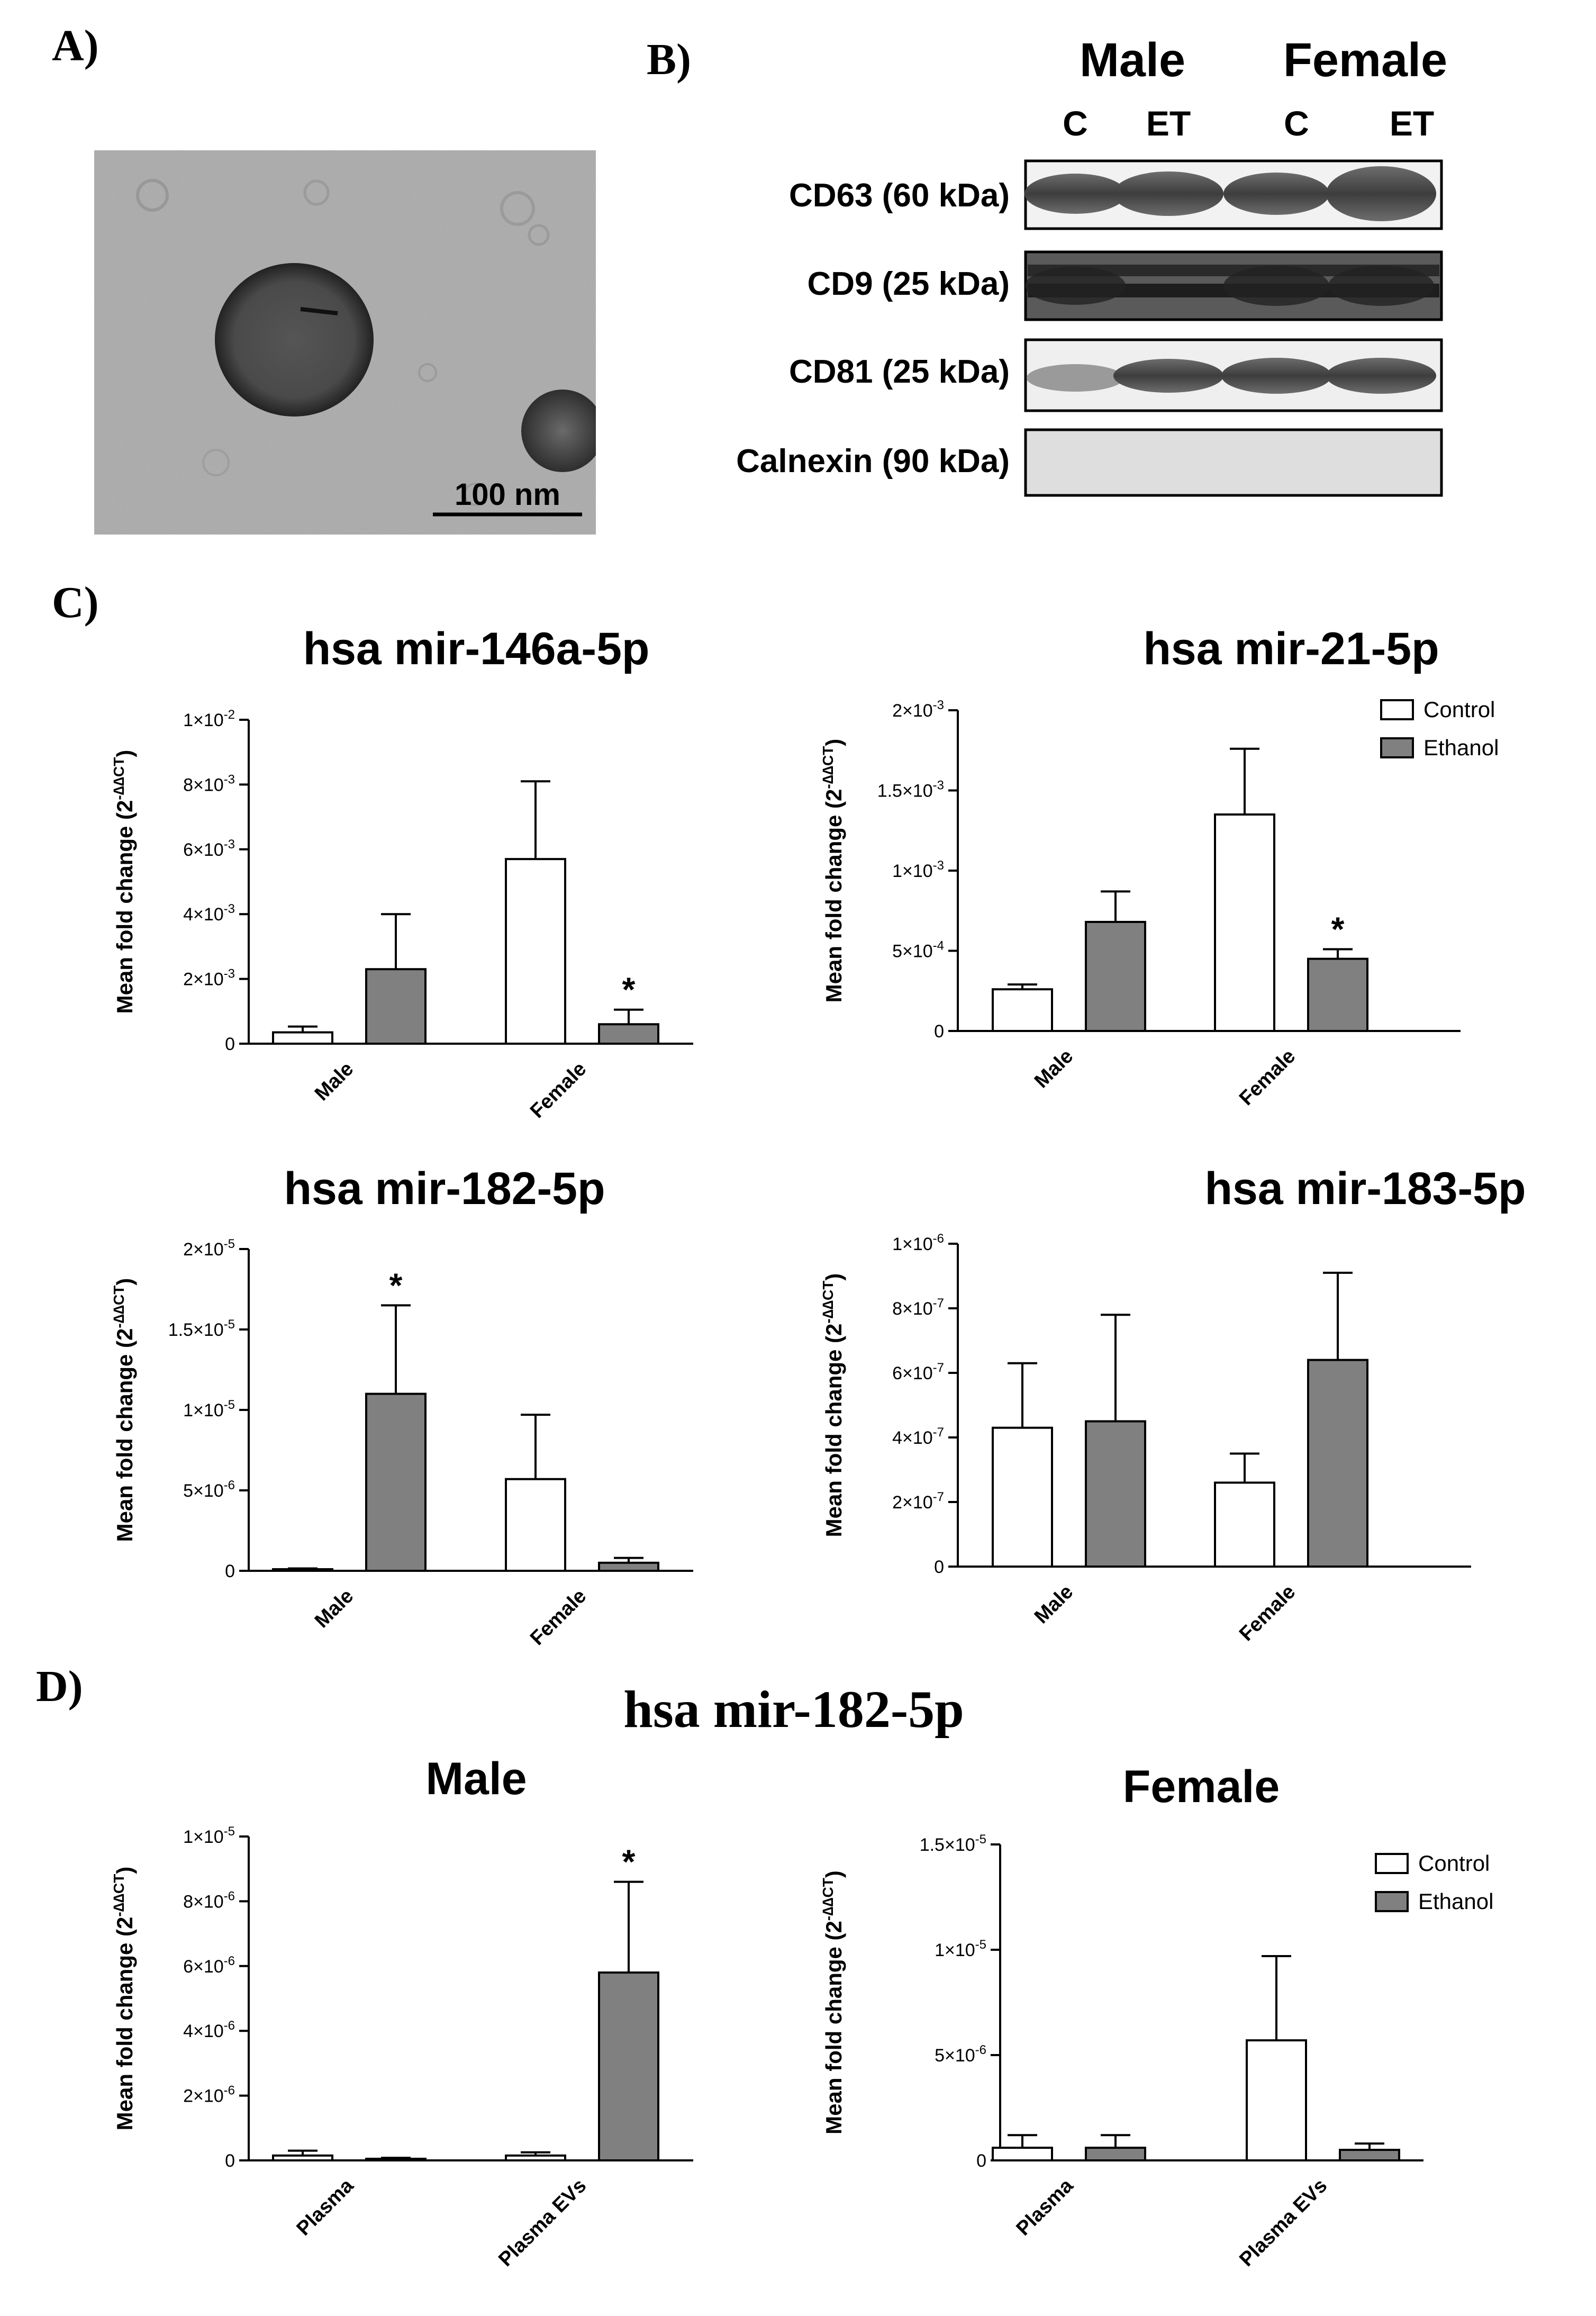  I want to click on blot-row-cd63: CD63 (60 kDa), so click(899, 195).